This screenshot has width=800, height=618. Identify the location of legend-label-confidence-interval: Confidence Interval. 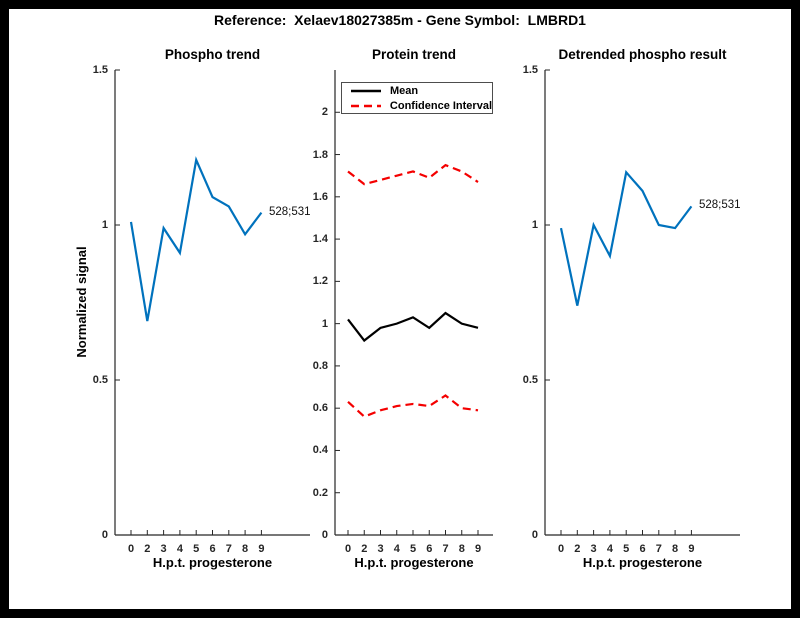
(440, 105).